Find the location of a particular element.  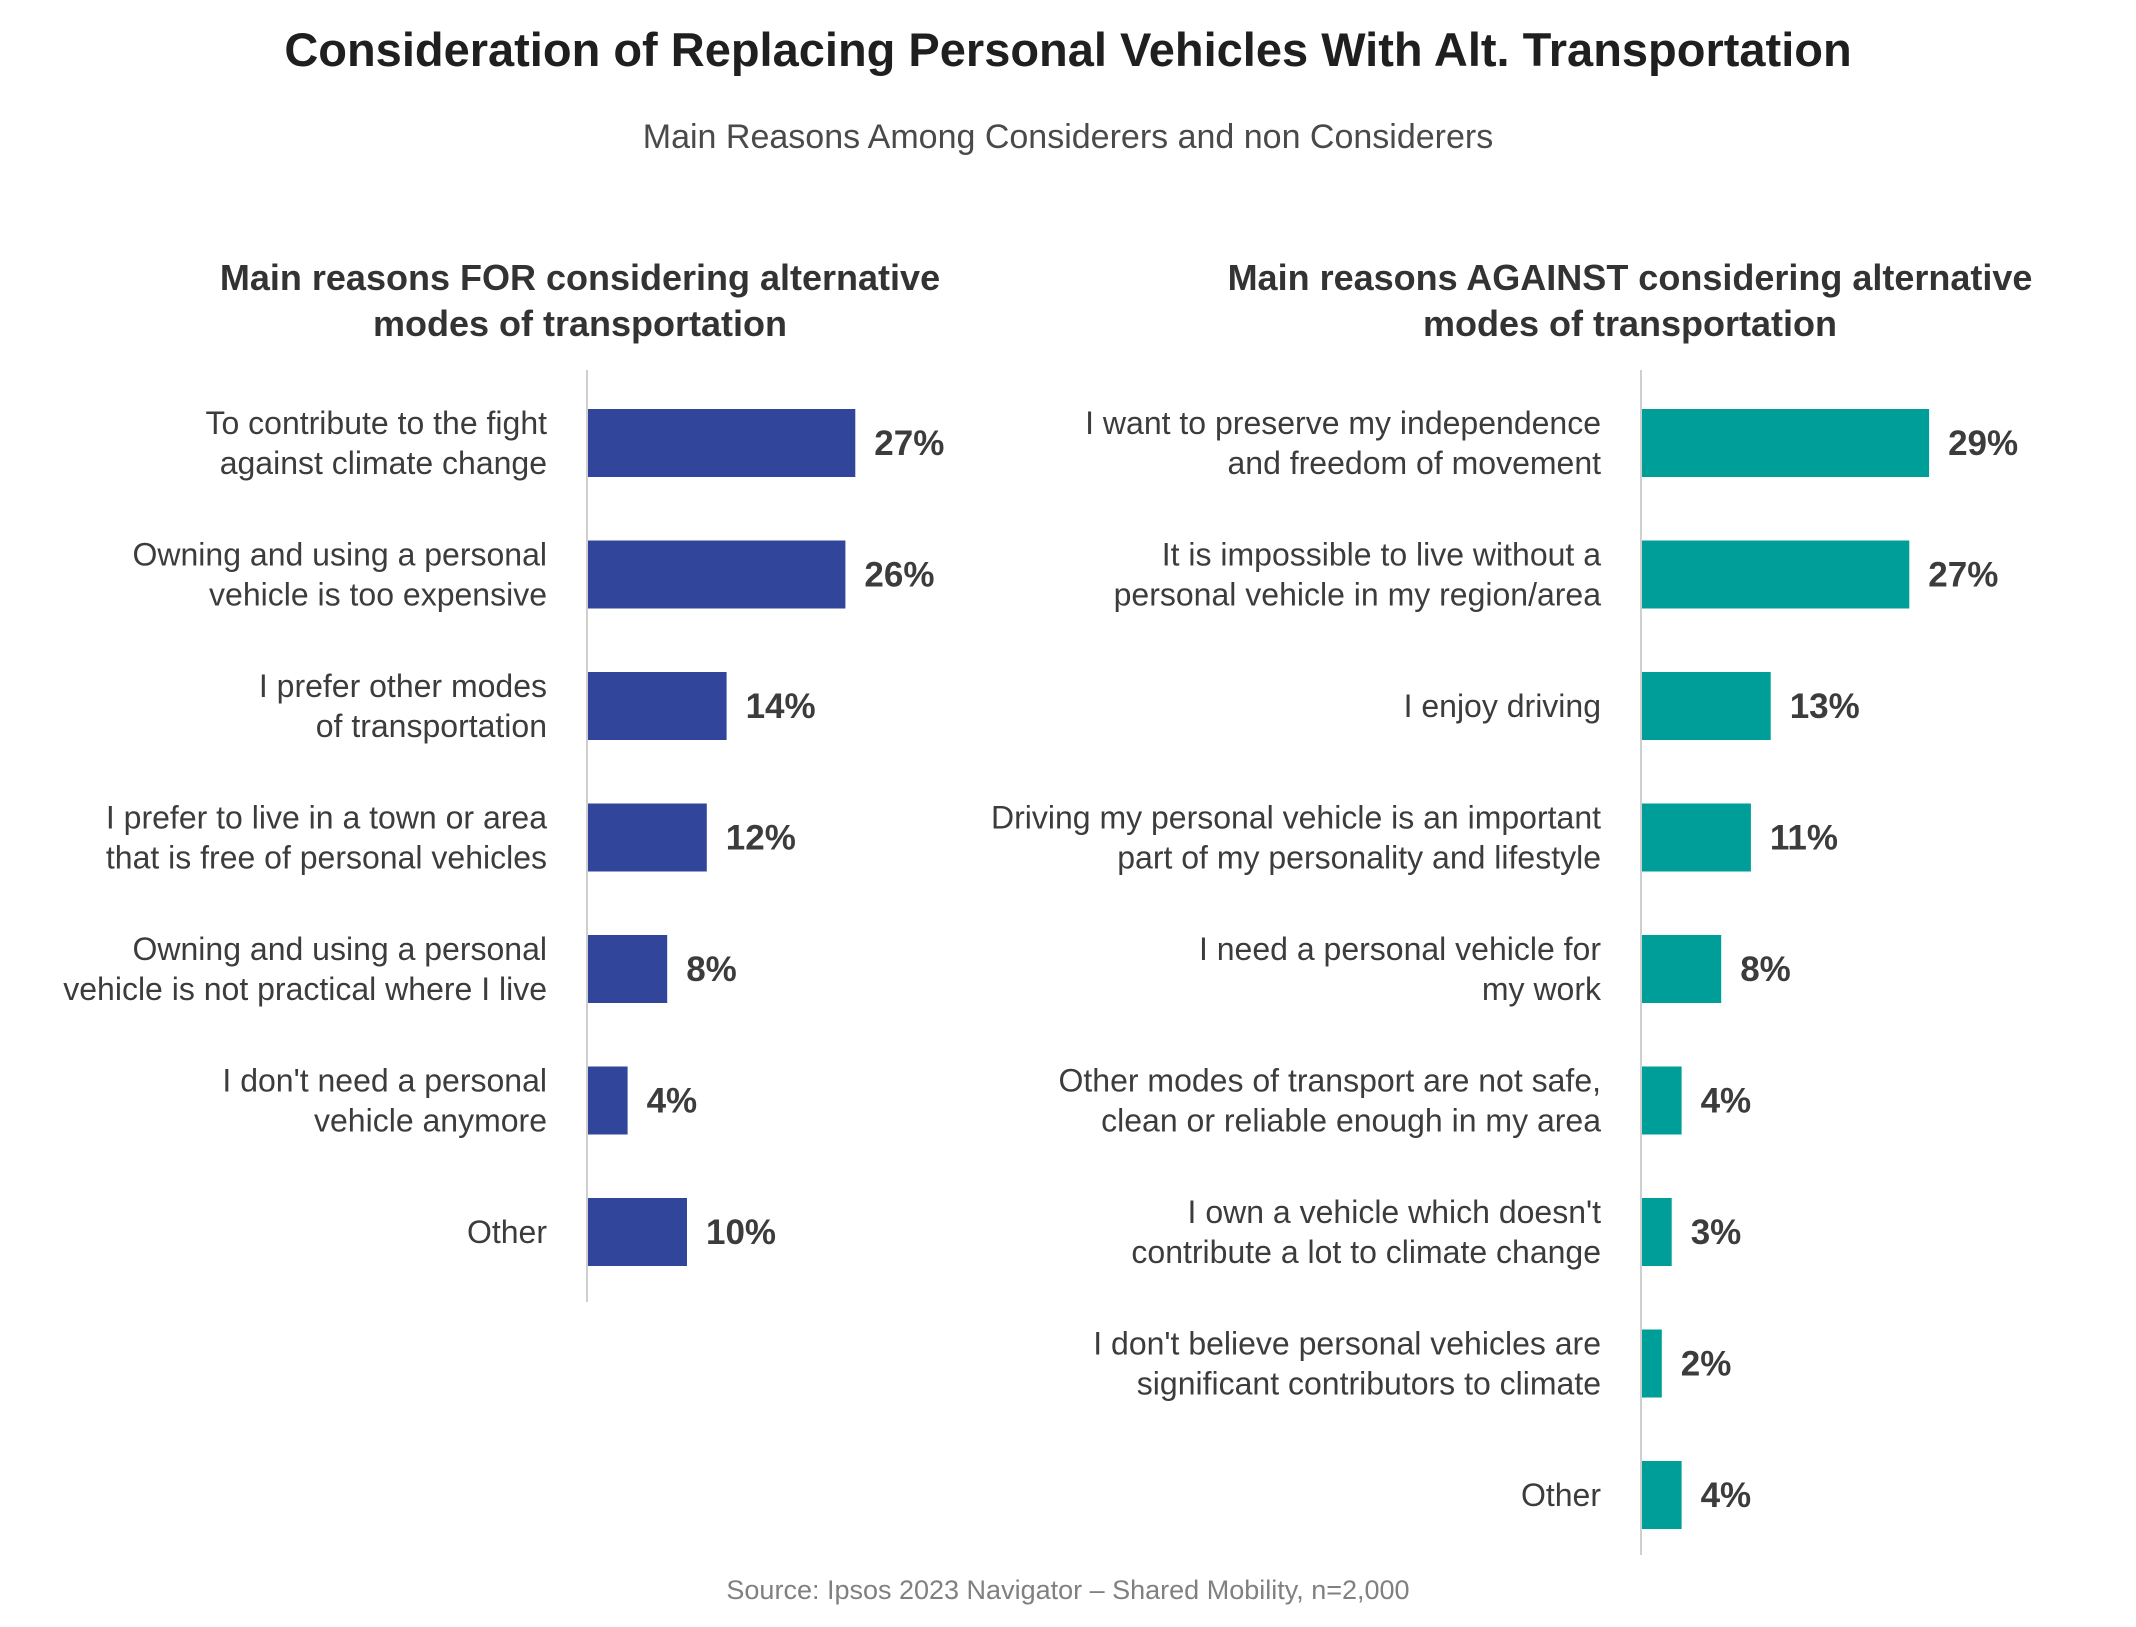

left-value-label: 27% is located at coordinates (909, 443).